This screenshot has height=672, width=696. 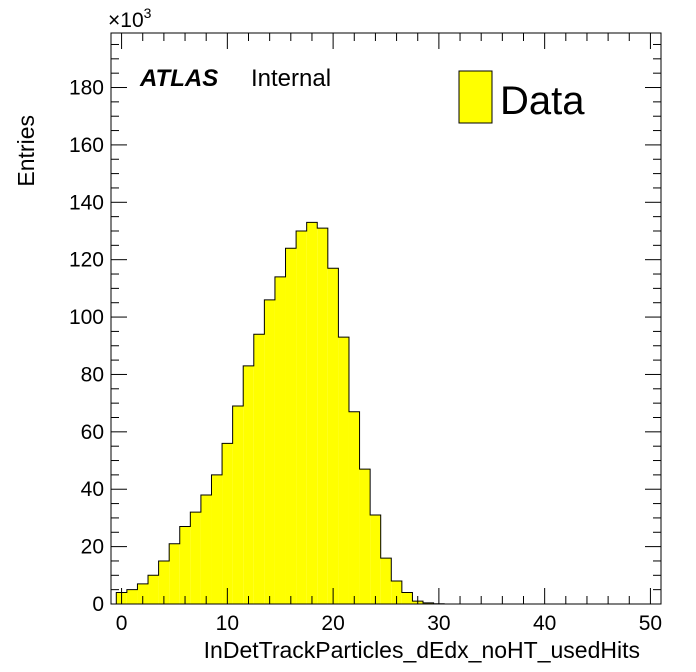 I want to click on y-tick-label: 180, so click(x=86, y=88).